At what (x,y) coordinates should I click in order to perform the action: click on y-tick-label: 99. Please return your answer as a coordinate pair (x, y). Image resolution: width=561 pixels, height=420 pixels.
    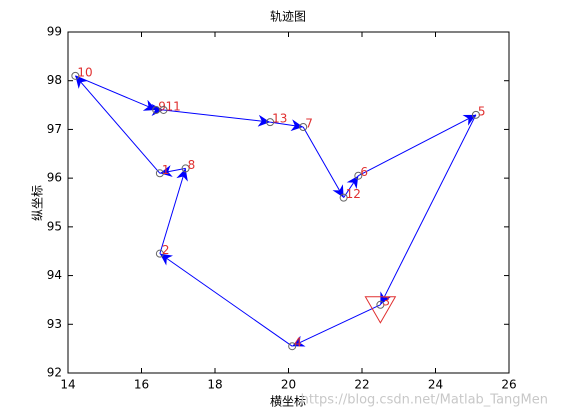
    Looking at the image, I should click on (54, 32).